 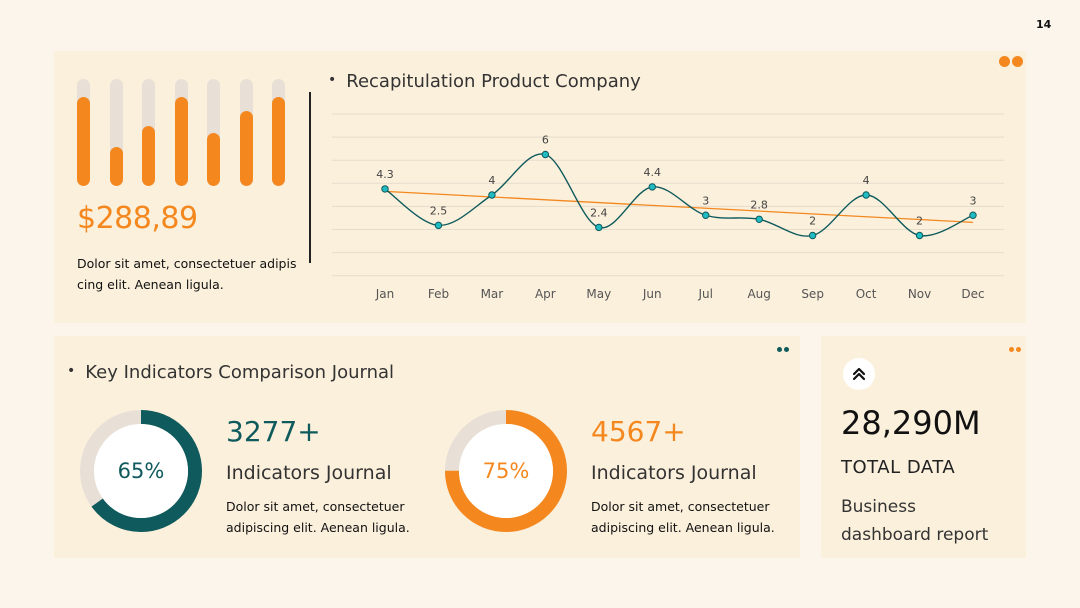 What do you see at coordinates (972, 294) in the screenshot?
I see `x-tick-label: Dec` at bounding box center [972, 294].